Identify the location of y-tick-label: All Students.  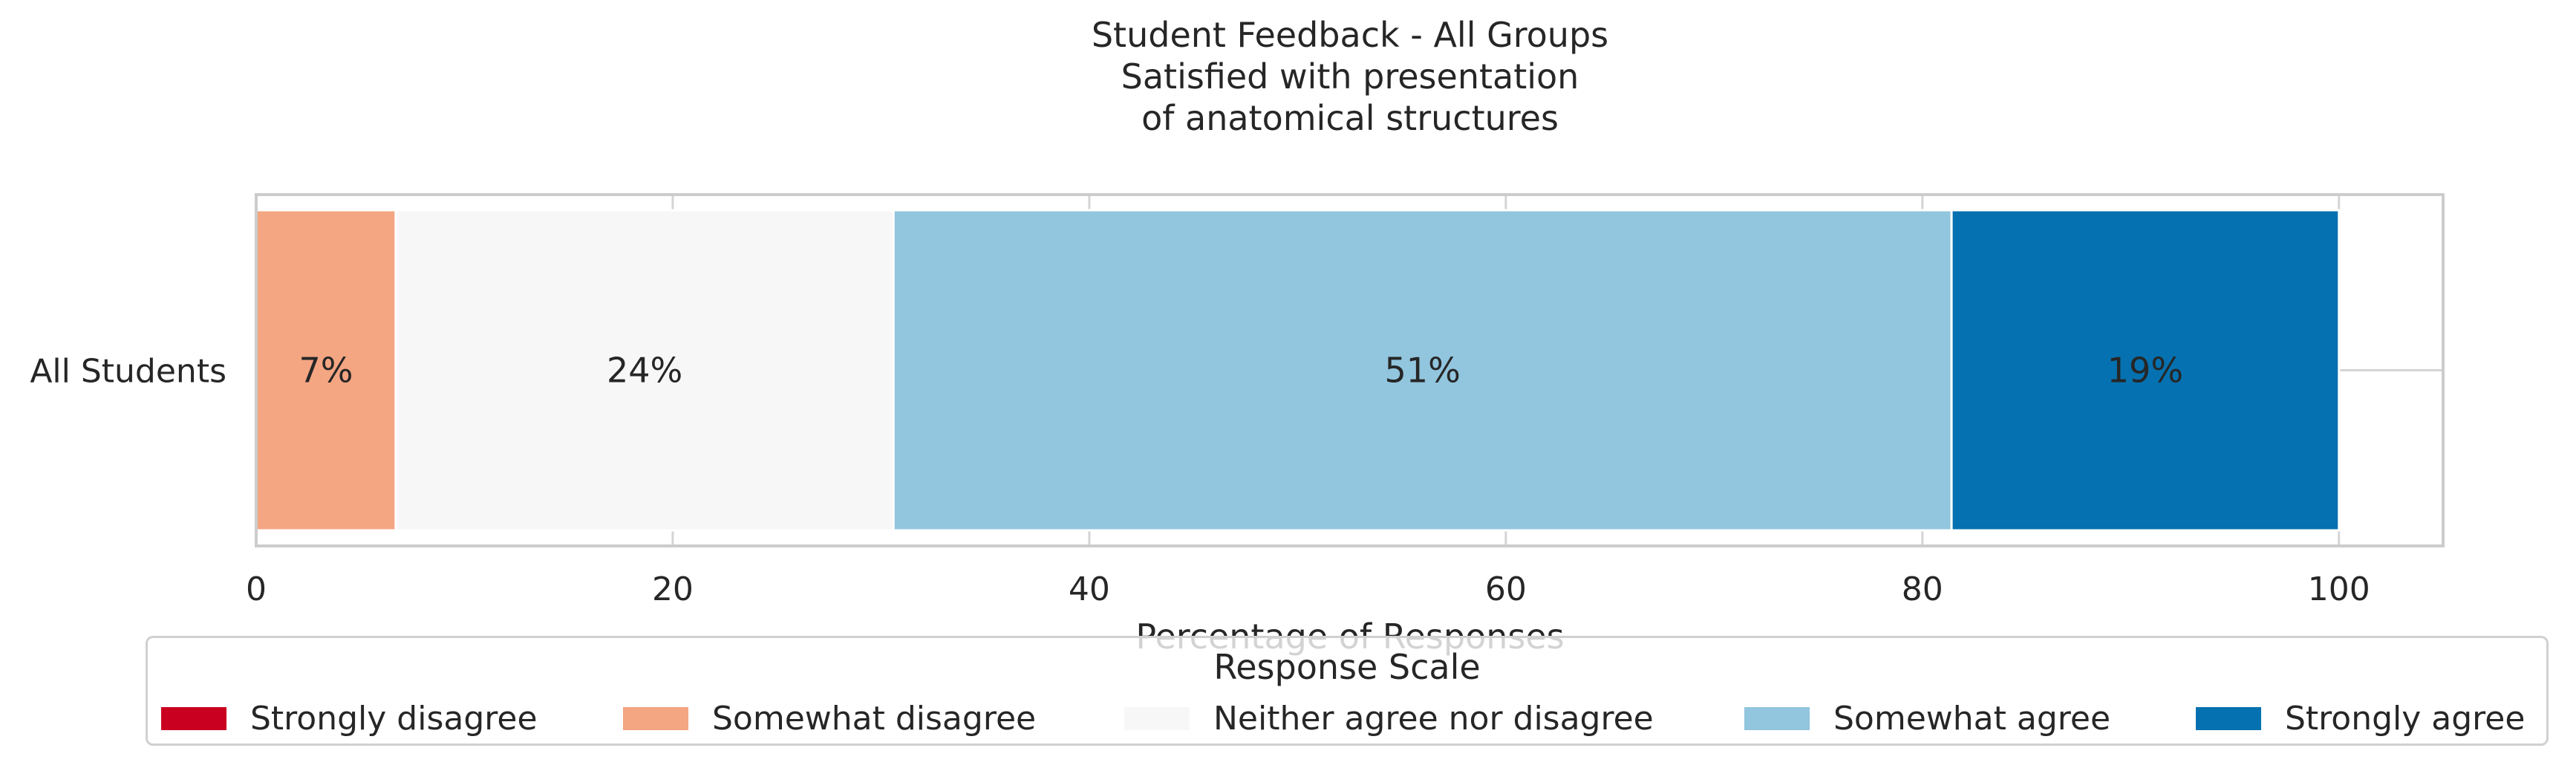
(128, 372).